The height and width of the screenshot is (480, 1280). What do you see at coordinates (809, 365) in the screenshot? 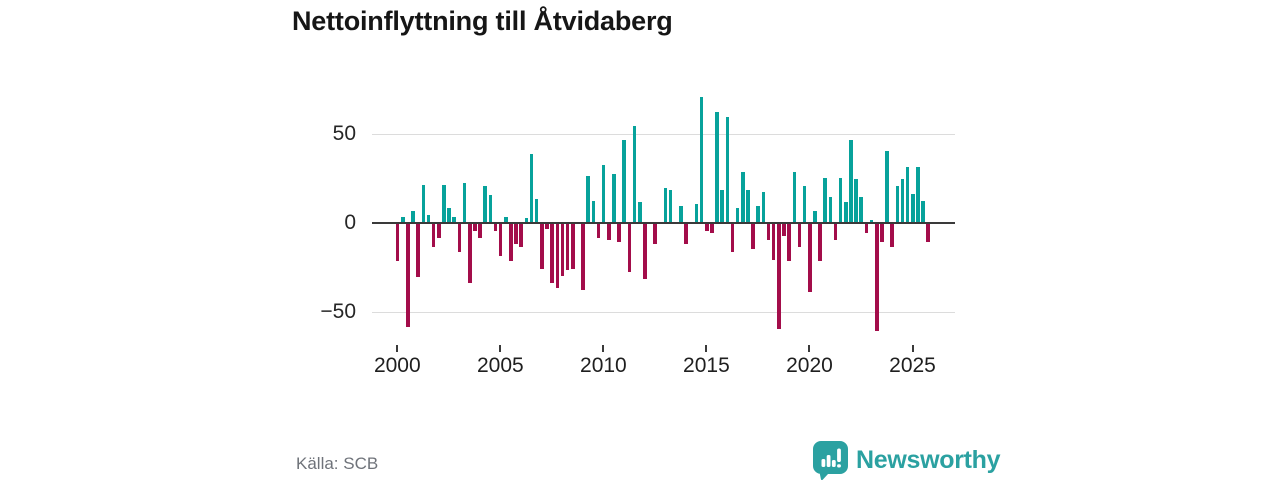
I see `x-axis-label: 2020` at bounding box center [809, 365].